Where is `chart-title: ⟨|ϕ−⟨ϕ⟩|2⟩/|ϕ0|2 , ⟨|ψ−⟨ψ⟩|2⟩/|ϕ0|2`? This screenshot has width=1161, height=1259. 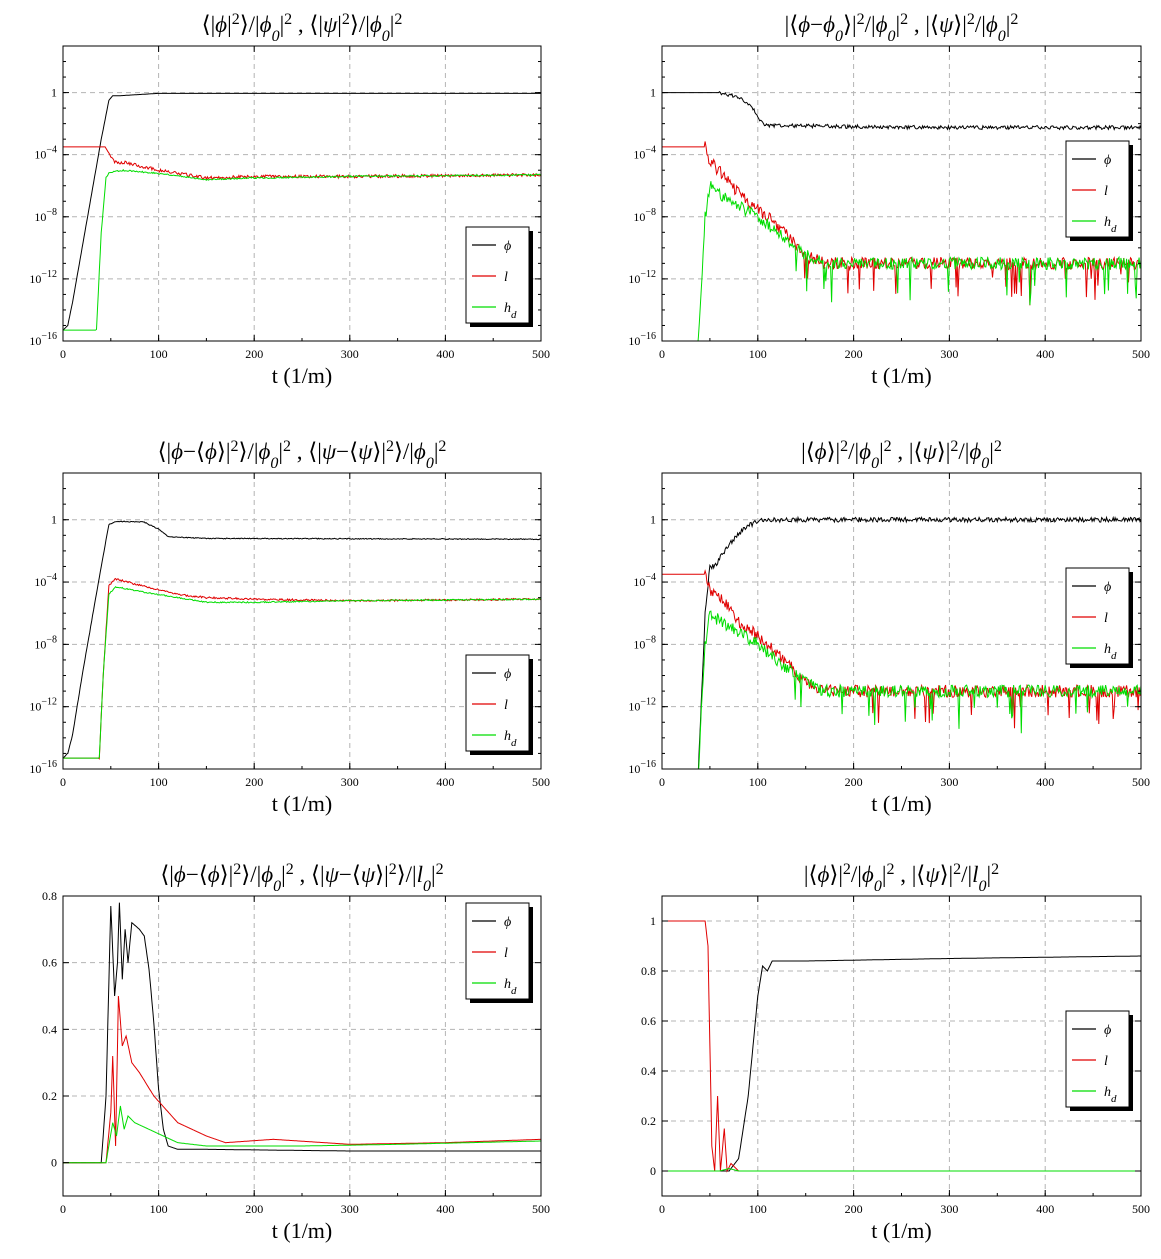 chart-title: ⟨|ϕ−⟨ϕ⟩|2⟩/|ϕ0|2 , ⟨|ψ−⟨ψ⟩|2⟩/|ϕ0|2 is located at coordinates (302, 455).